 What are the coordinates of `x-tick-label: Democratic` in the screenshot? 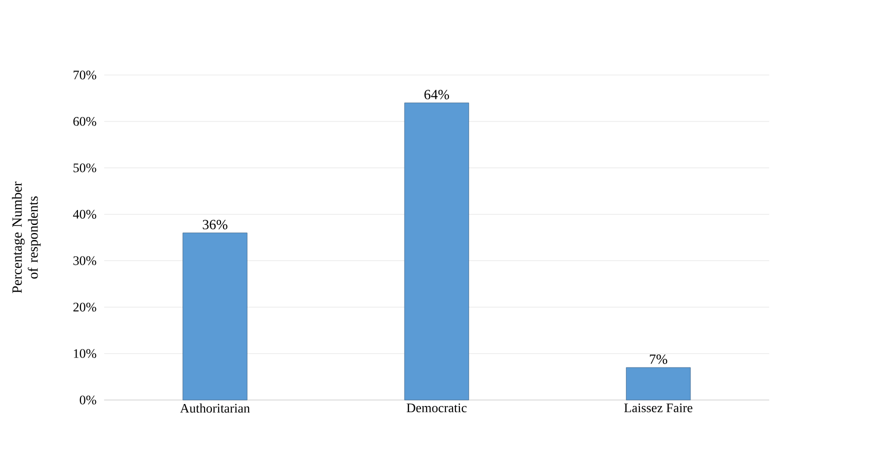 It's located at (436, 408).